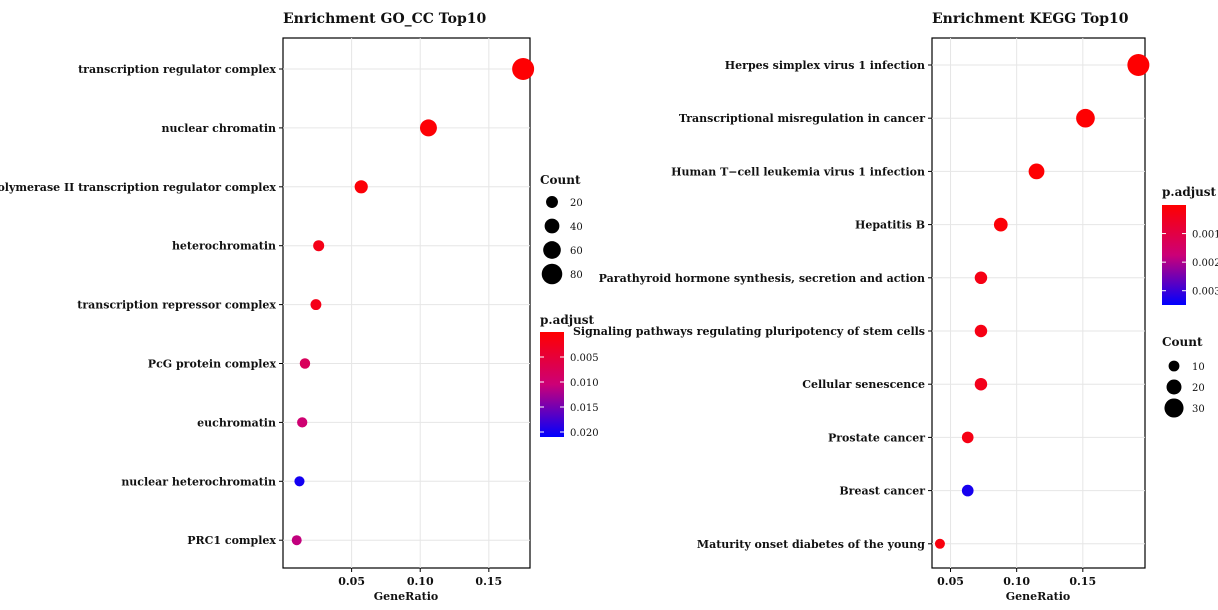  What do you see at coordinates (1183, 376) in the screenshot?
I see `count-legend: Count 10 20 30` at bounding box center [1183, 376].